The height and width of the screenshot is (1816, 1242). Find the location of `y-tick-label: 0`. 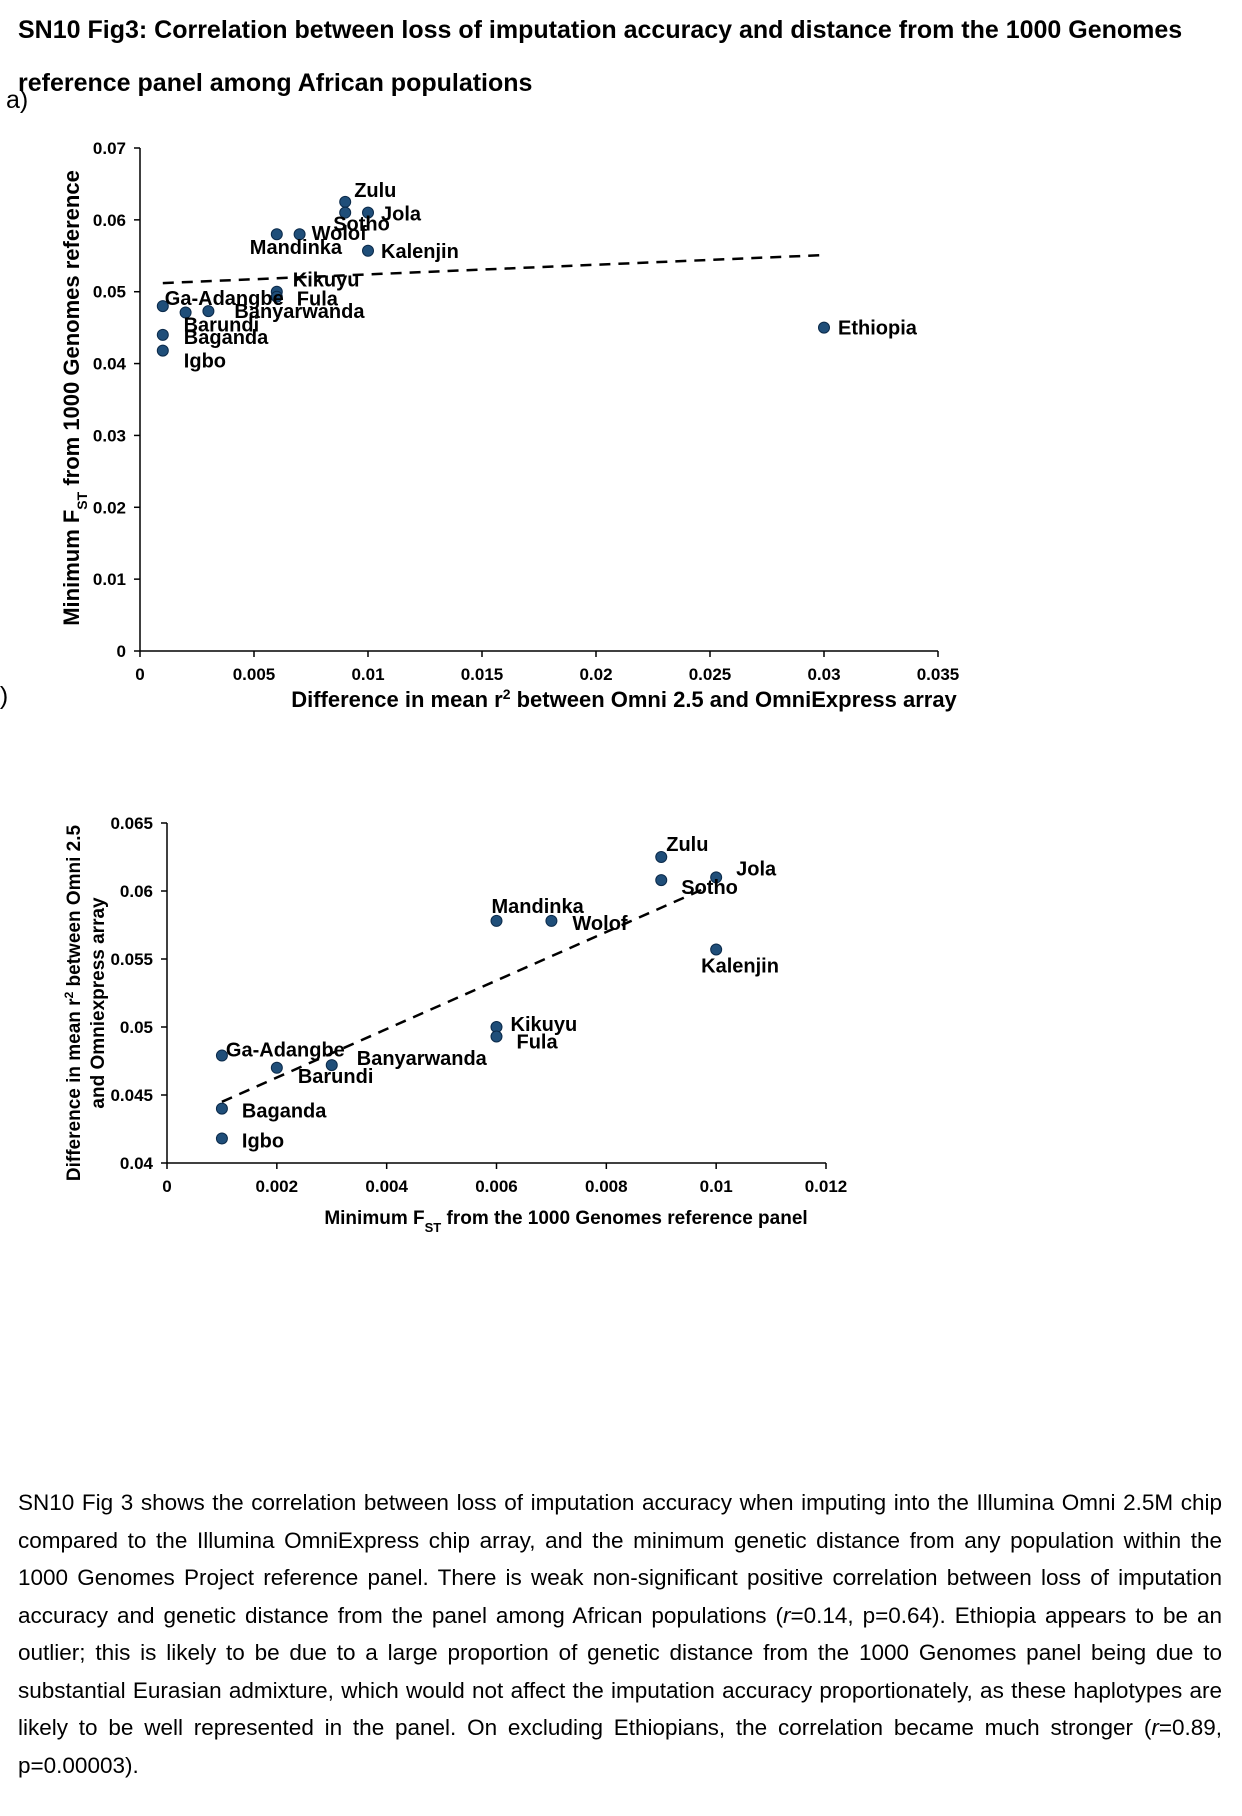

y-tick-label: 0 is located at coordinates (121, 651).